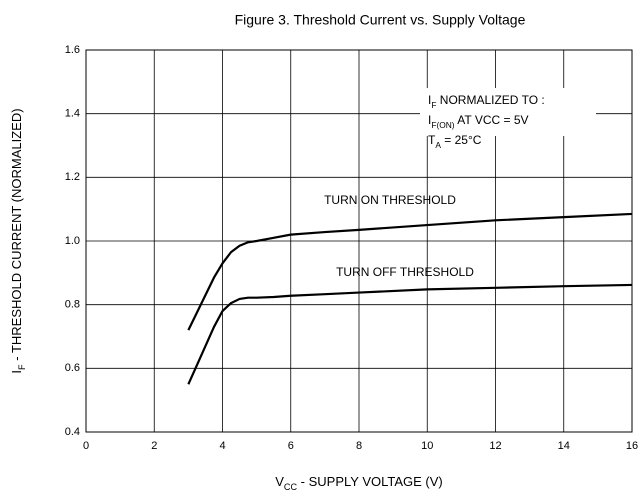 The height and width of the screenshot is (495, 639). I want to click on x-tick-label: 14, so click(564, 446).